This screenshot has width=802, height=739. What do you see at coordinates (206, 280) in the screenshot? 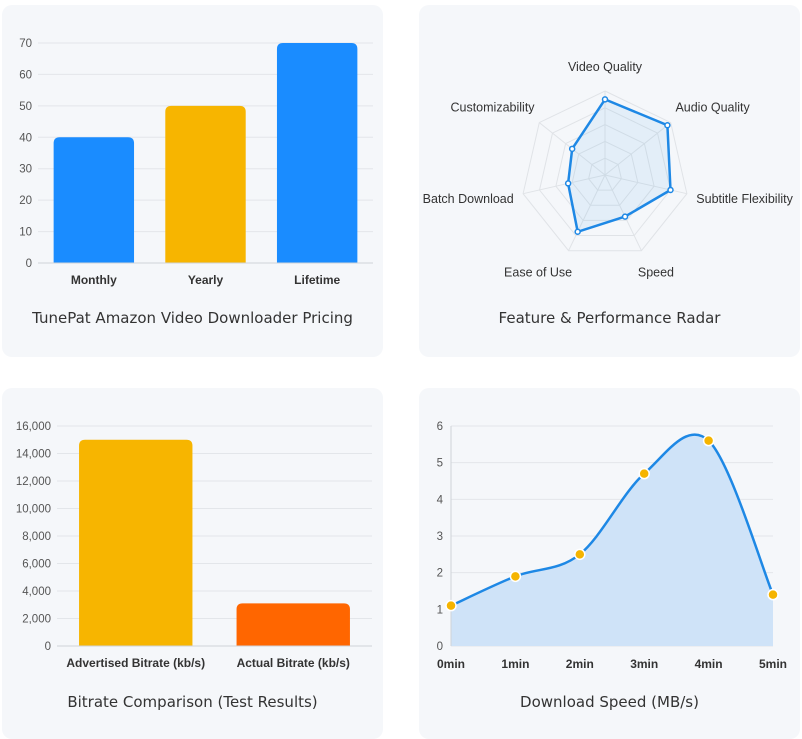
I see `x-tick-label: Yearly` at bounding box center [206, 280].